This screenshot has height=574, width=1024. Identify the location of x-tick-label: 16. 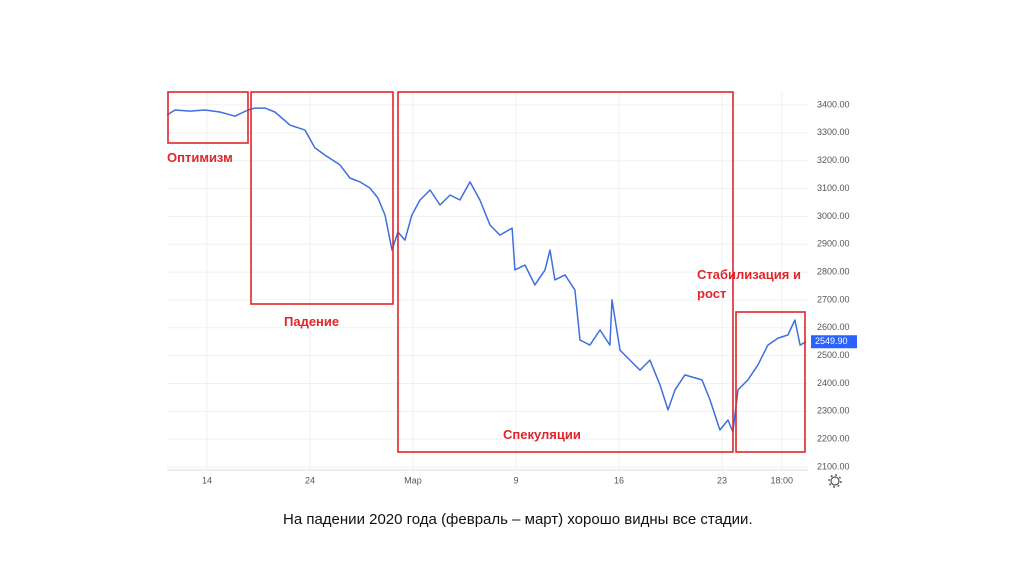
(619, 480).